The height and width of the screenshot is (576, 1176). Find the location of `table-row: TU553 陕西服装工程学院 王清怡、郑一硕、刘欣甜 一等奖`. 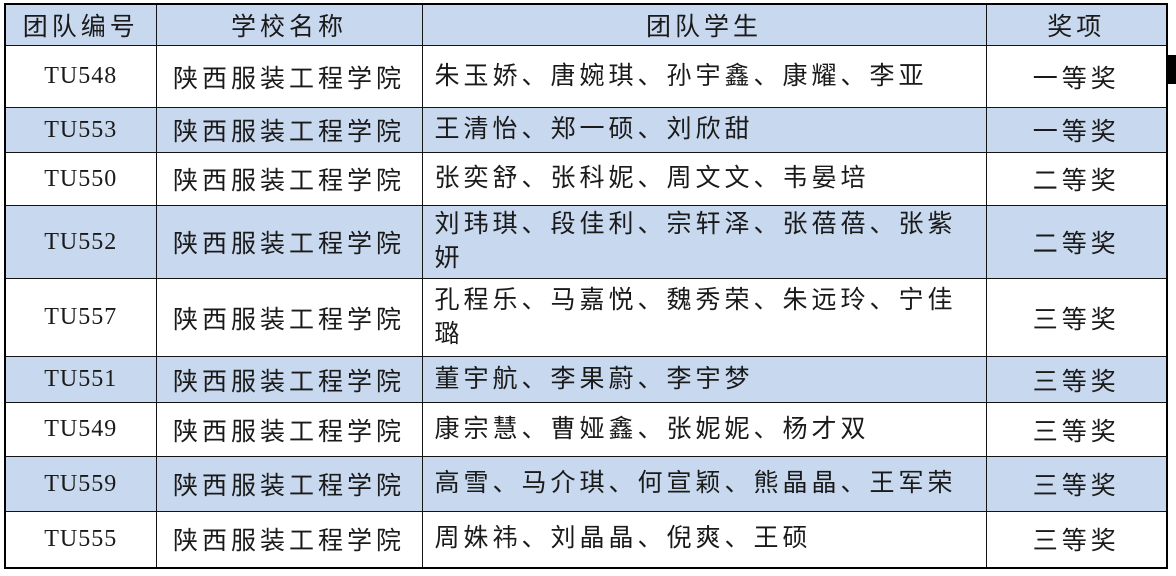

table-row: TU553 陕西服装工程学院 王清怡、郑一硕、刘欣甜 一等奖 is located at coordinates (586, 130).